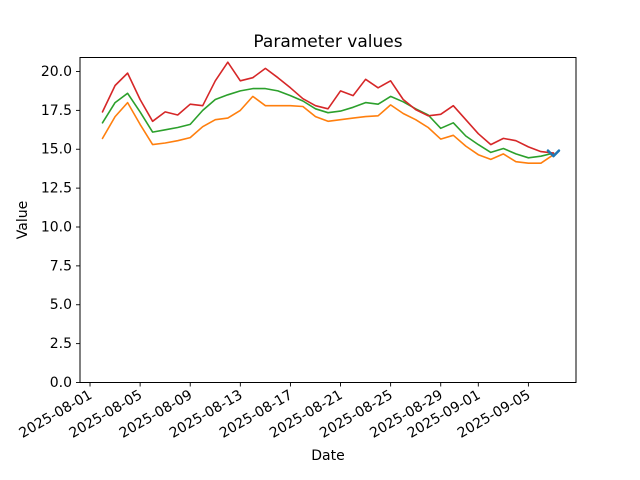 This screenshot has width=640, height=480. Describe the element at coordinates (61, 266) in the screenshot. I see `y-tick-label: 7.5` at that location.